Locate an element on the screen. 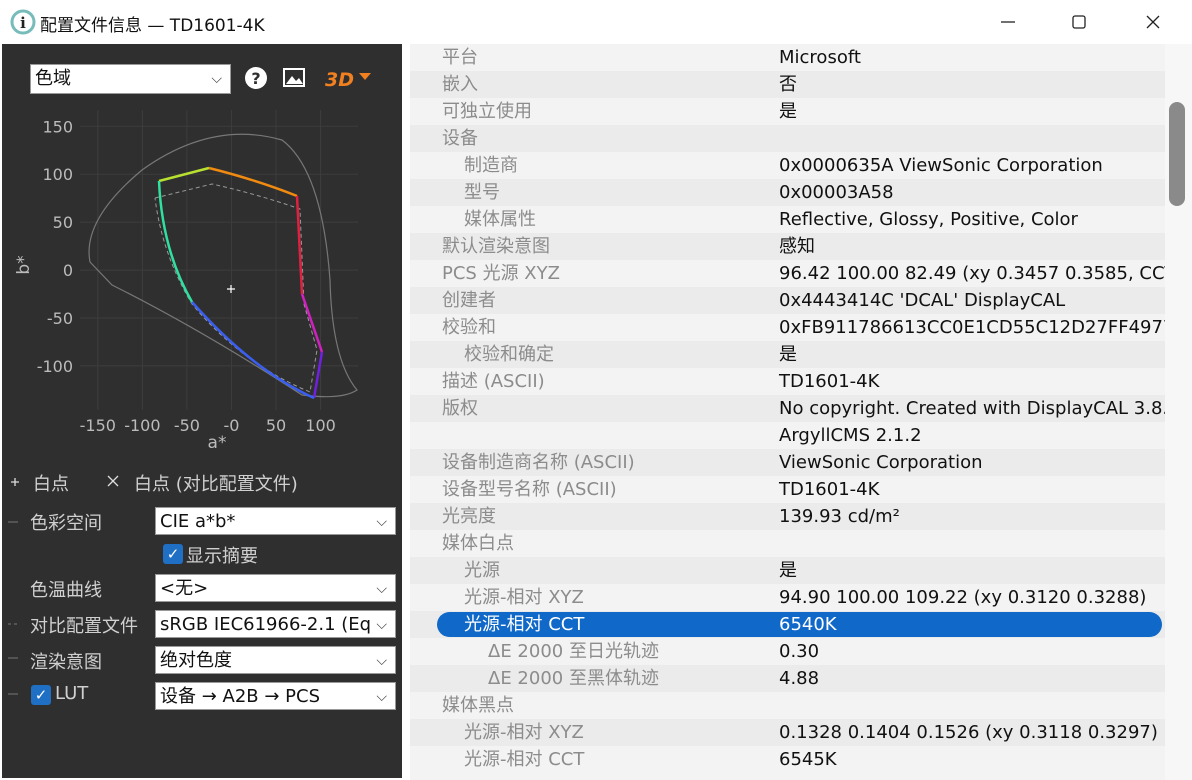 The image size is (1192, 780). spectral-locus is located at coordinates (223, 265).